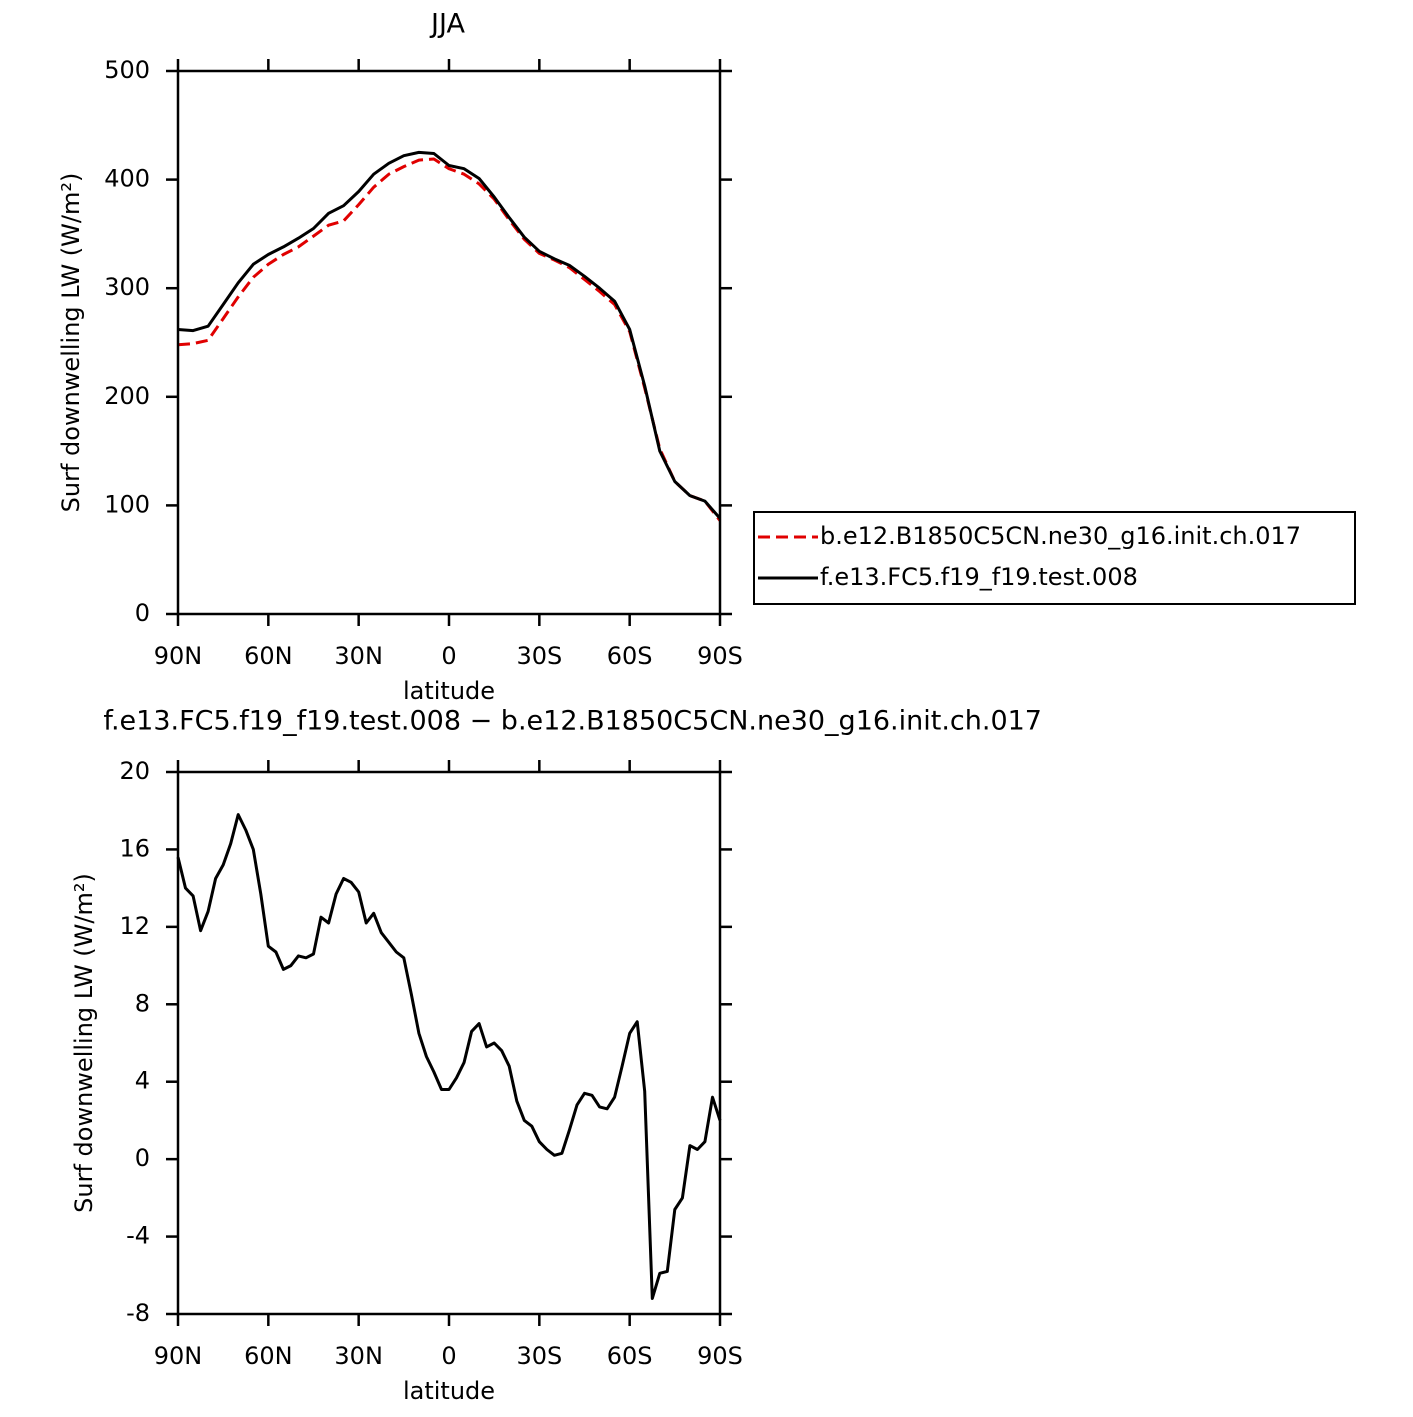 The image size is (1413, 1417). I want to click on legend-box, so click(1054, 558).